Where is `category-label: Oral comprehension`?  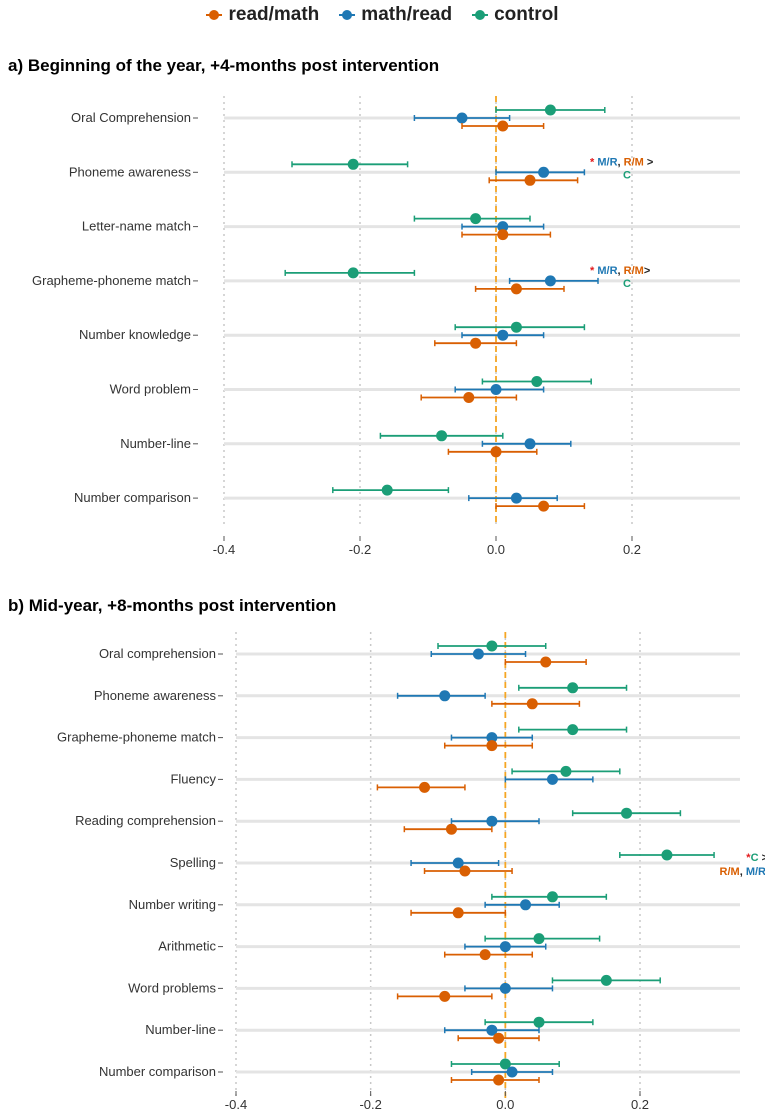 category-label: Oral comprehension is located at coordinates (157, 653).